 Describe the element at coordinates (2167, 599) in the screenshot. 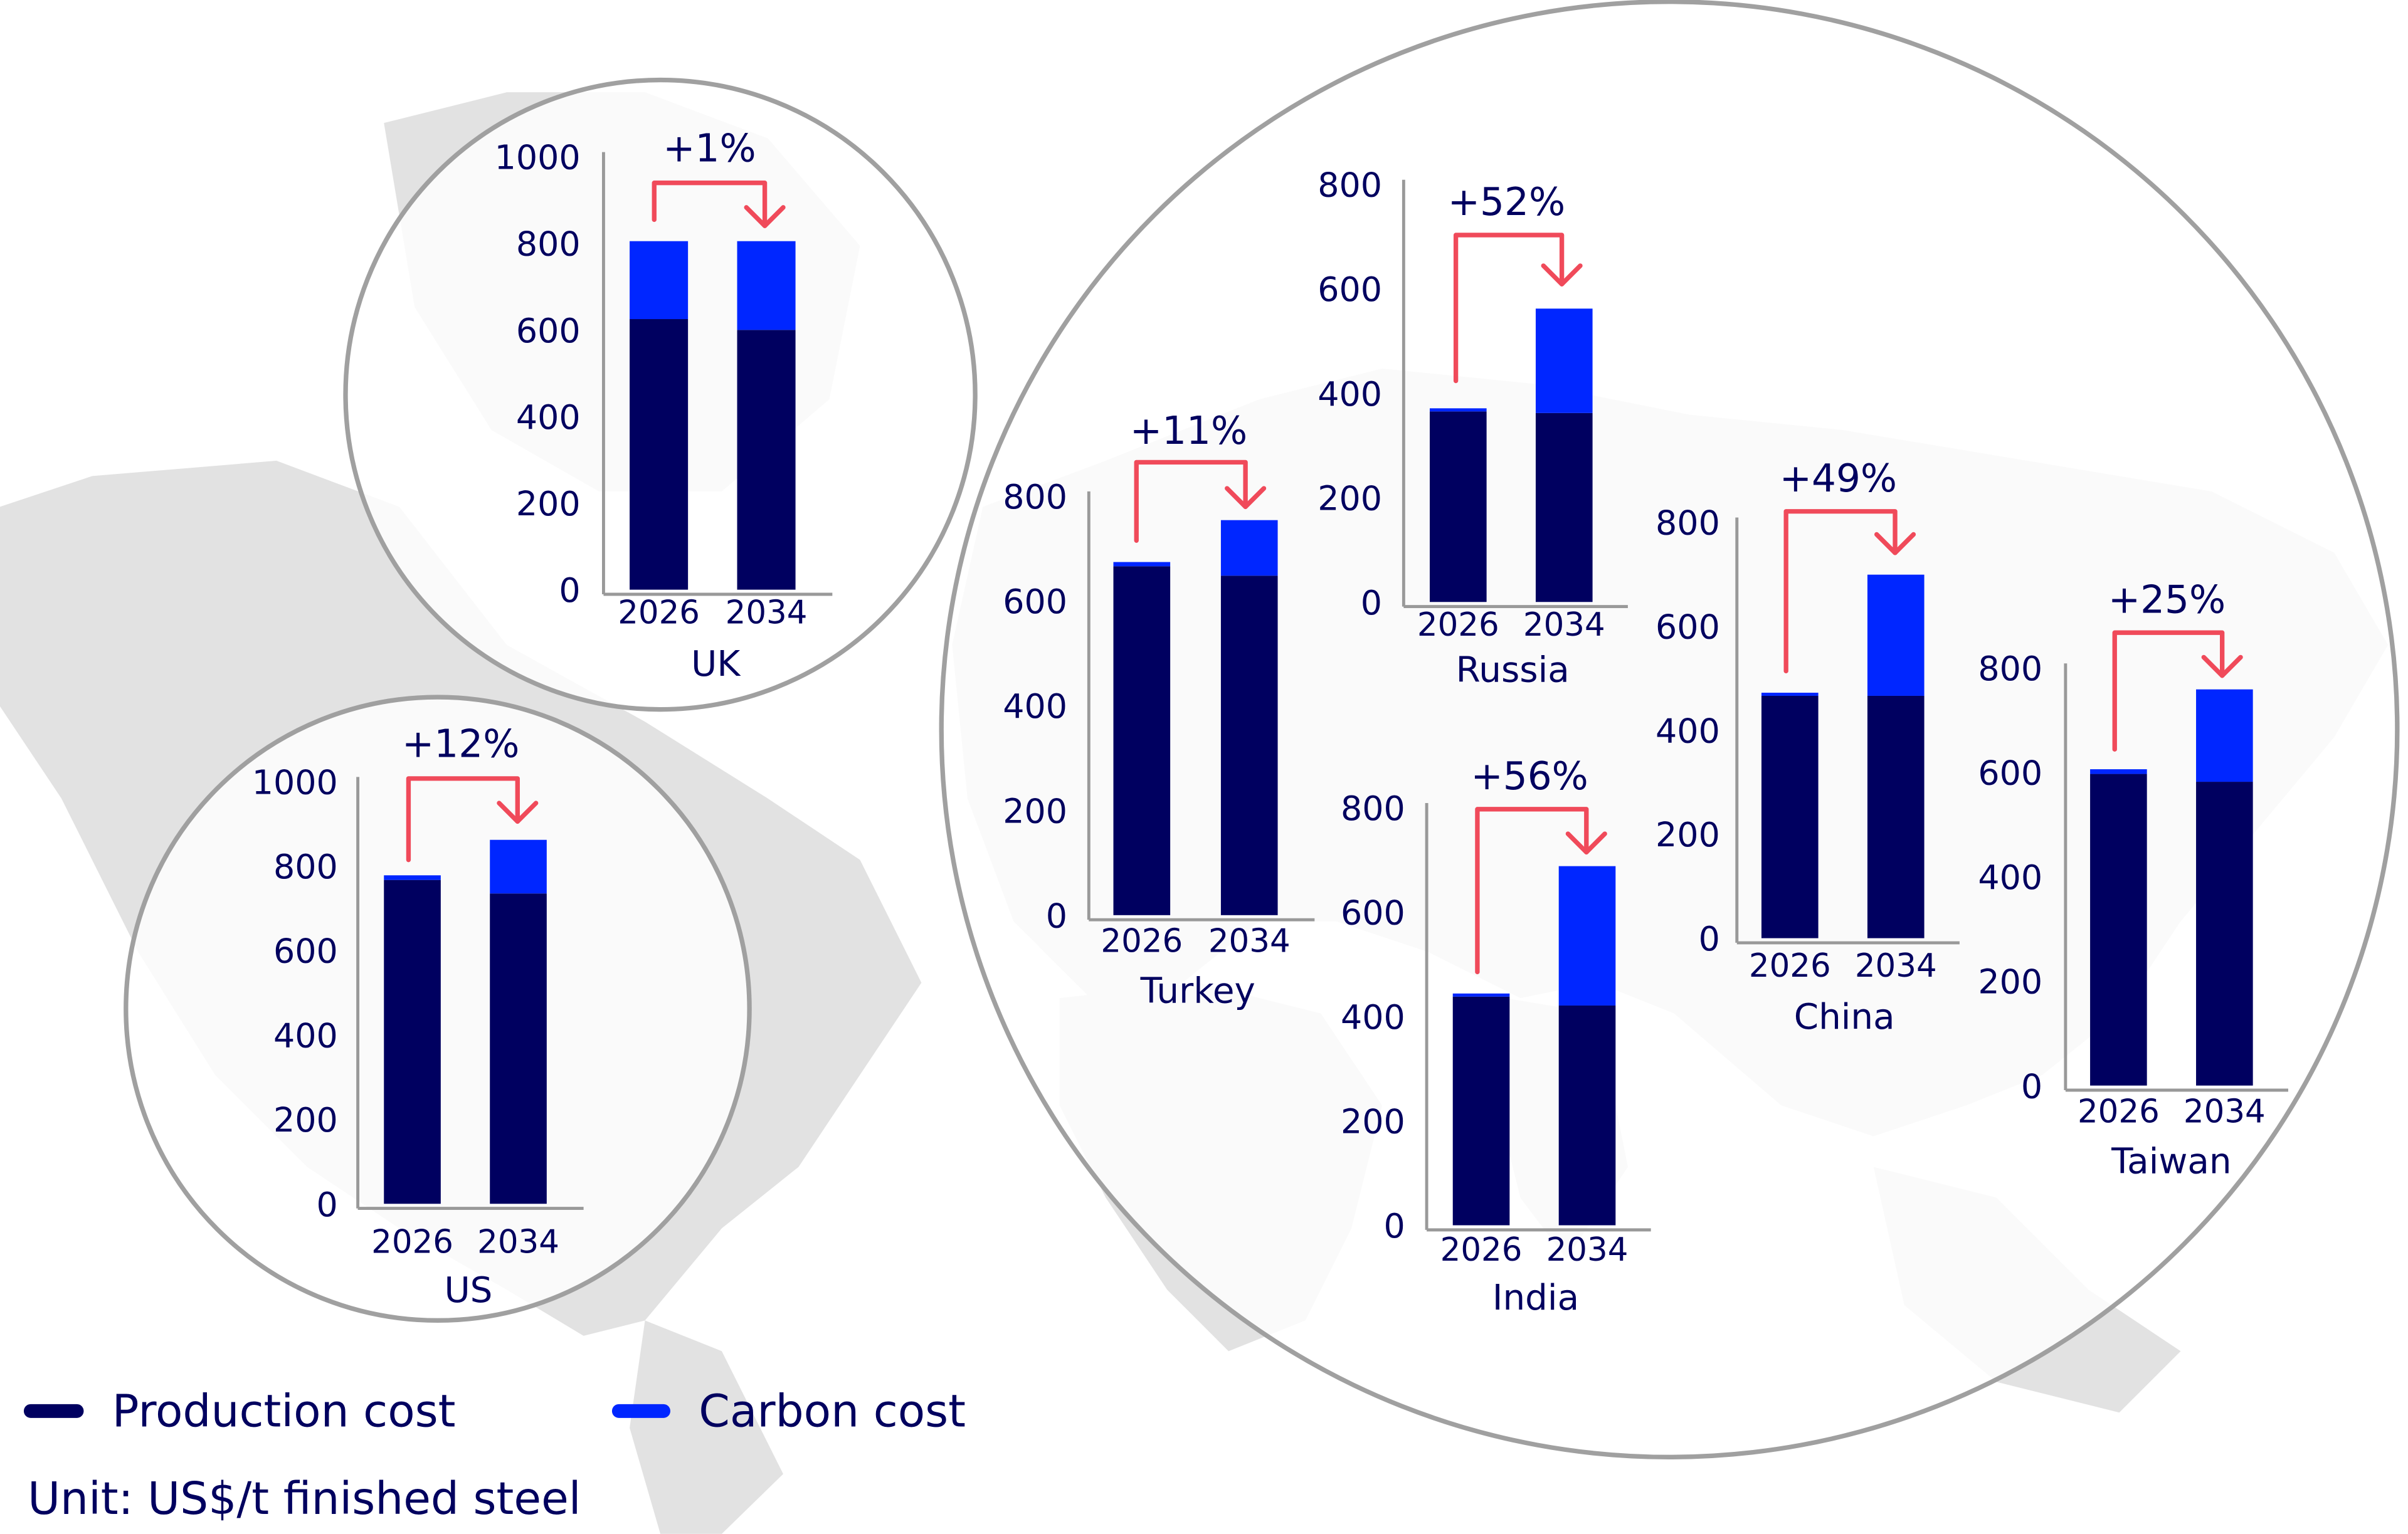

I see `change-label: +25%` at that location.